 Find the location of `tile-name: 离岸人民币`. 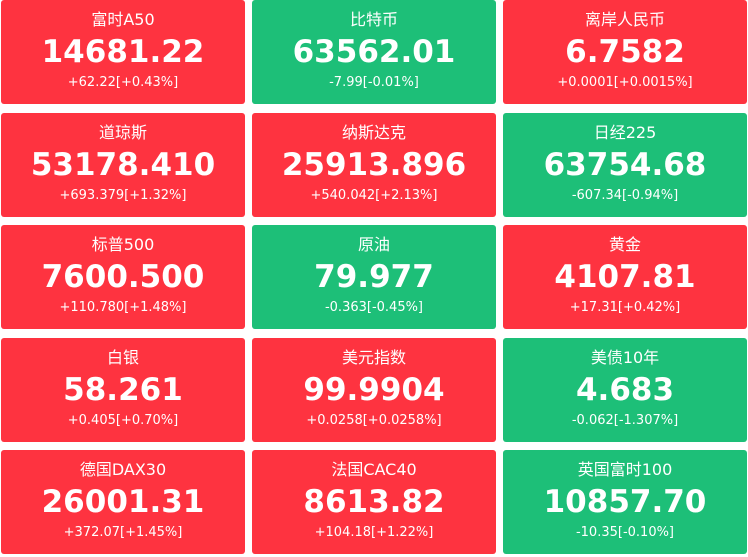

tile-name: 离岸人民币 is located at coordinates (624, 19).